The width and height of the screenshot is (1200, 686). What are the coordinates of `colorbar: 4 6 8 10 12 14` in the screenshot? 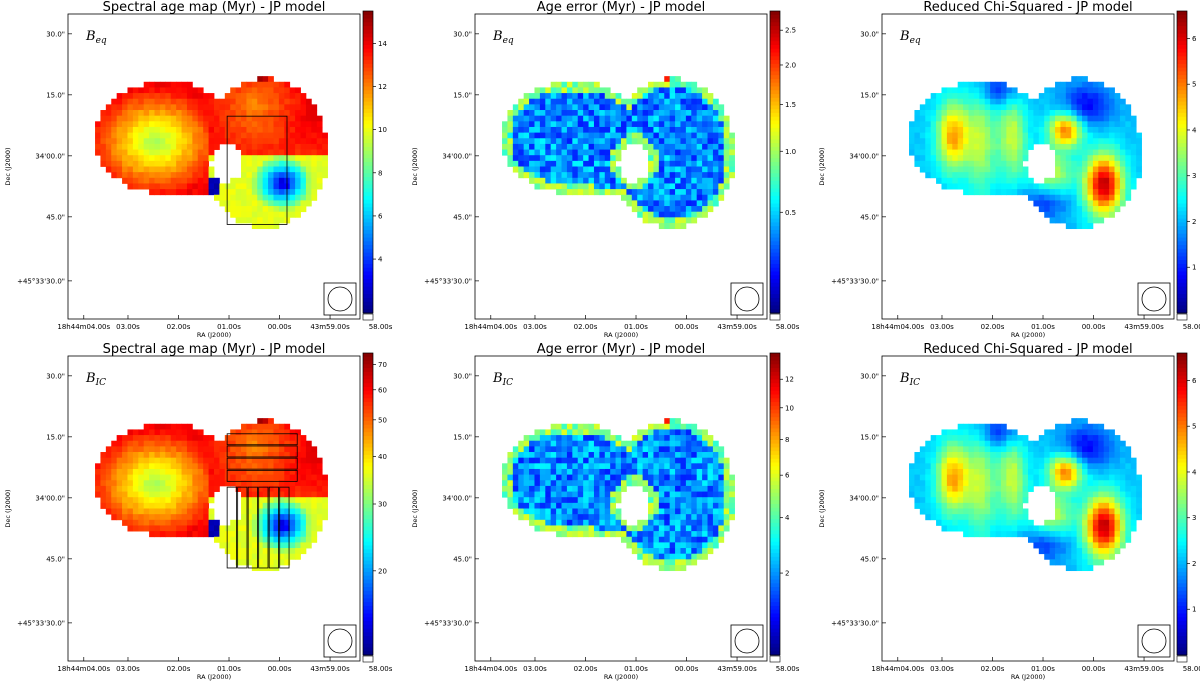 It's located at (374, 165).